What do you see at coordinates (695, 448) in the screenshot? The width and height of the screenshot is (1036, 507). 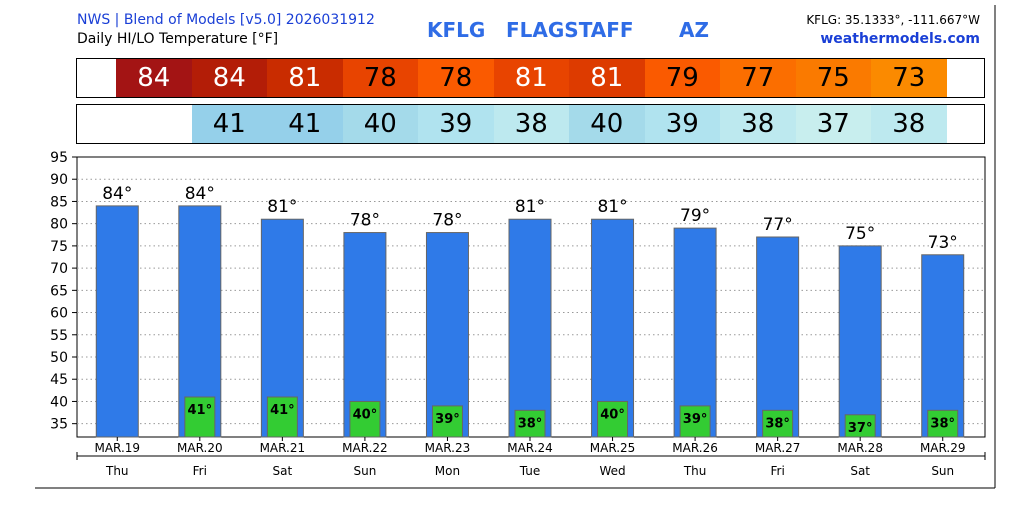 I see `x-tick-label-7: MAR.26` at bounding box center [695, 448].